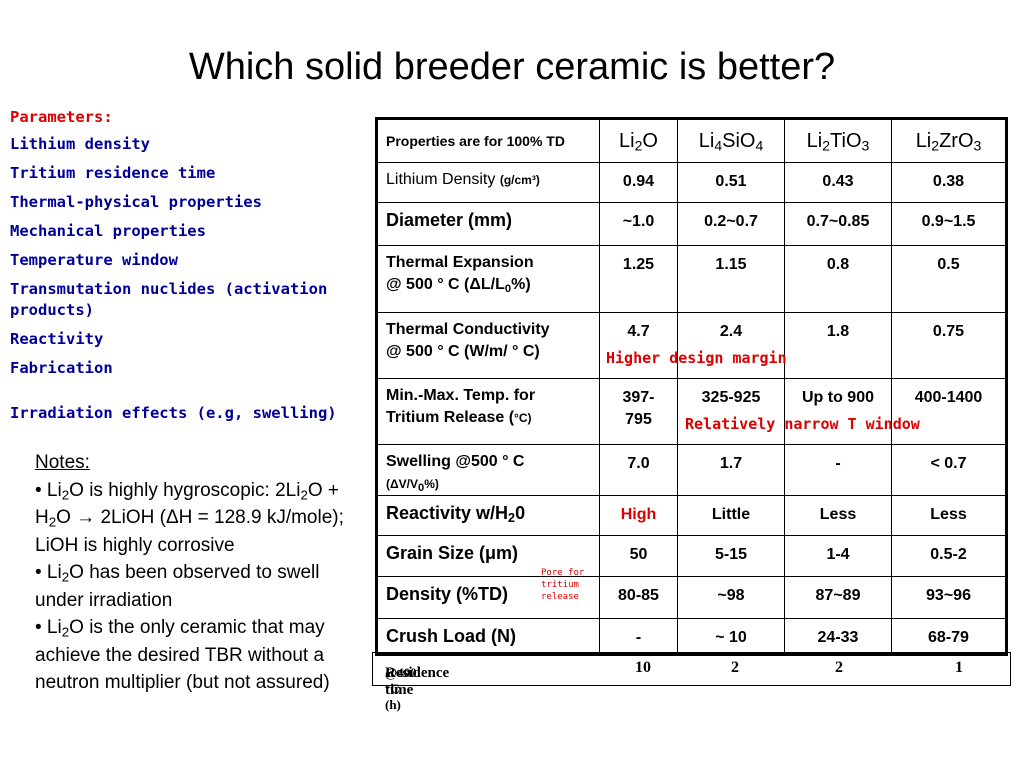  I want to click on column-header: Li2O, so click(638, 140).